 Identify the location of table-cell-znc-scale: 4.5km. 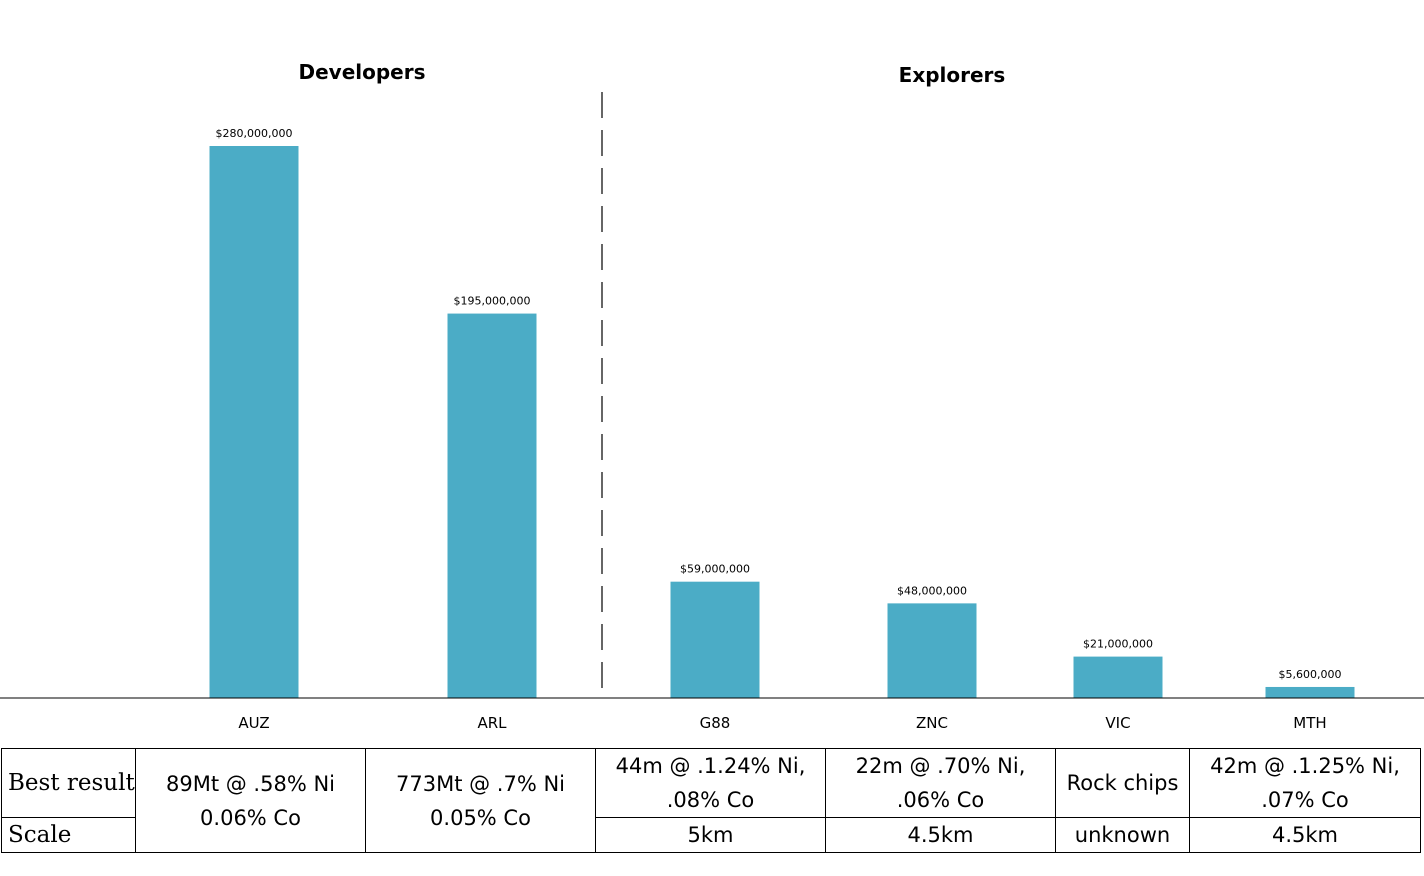
(940, 835).